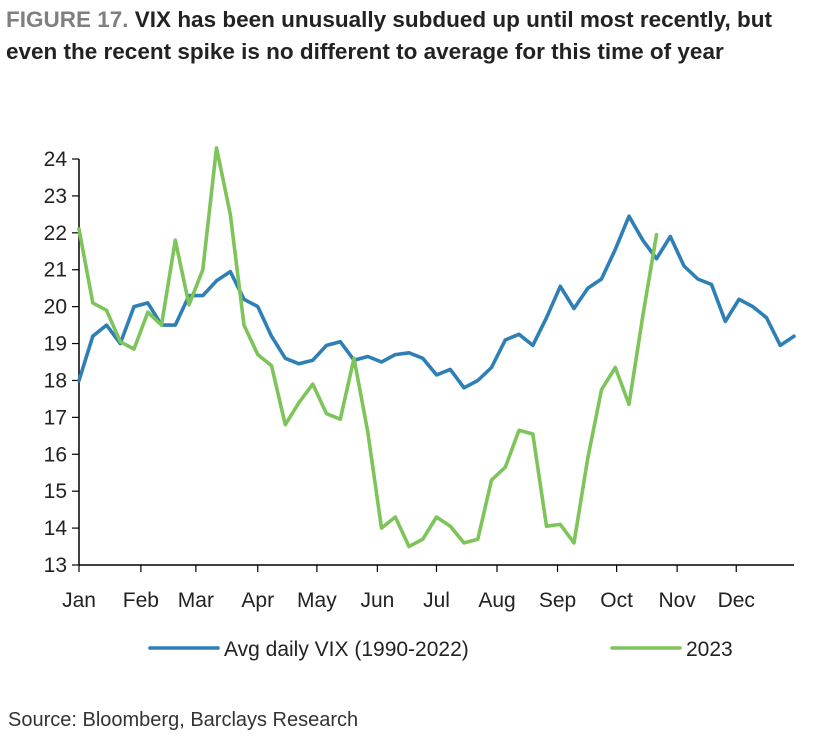 The height and width of the screenshot is (750, 827). Describe the element at coordinates (346, 649) in the screenshot. I see `legend-label: Avg daily VIX (1990-2022)` at that location.